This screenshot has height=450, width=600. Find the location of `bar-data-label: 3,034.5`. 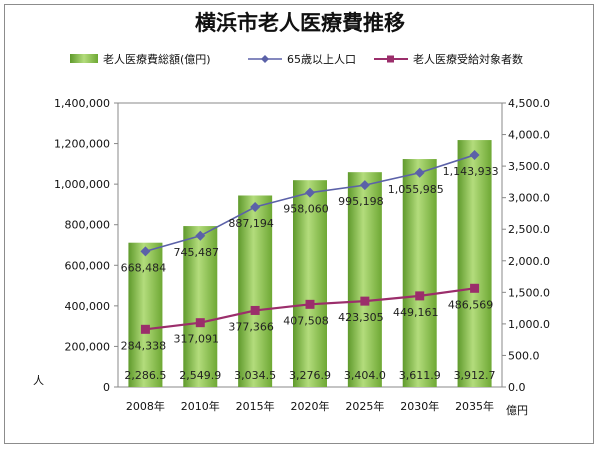

bar-data-label: 3,034.5 is located at coordinates (255, 375).